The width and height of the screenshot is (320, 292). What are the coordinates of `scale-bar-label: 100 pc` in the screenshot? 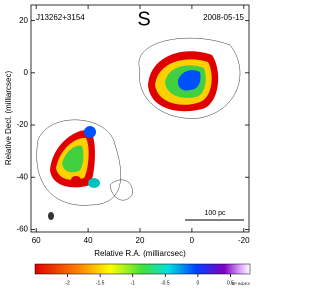 It's located at (215, 213).